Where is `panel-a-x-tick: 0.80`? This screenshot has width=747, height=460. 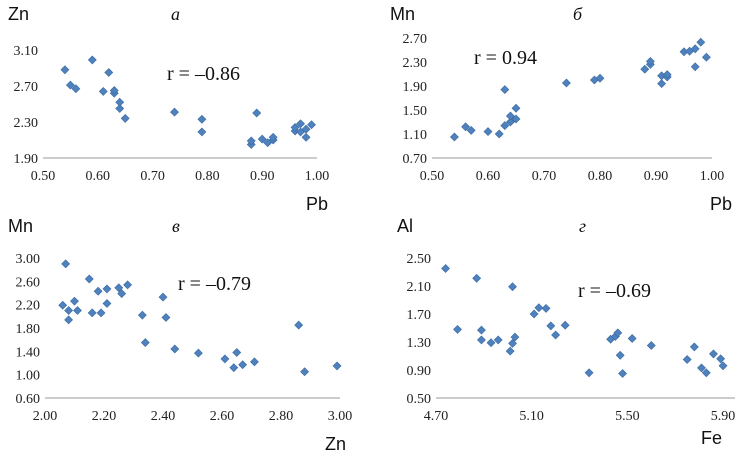 panel-a-x-tick: 0.80 is located at coordinates (207, 176).